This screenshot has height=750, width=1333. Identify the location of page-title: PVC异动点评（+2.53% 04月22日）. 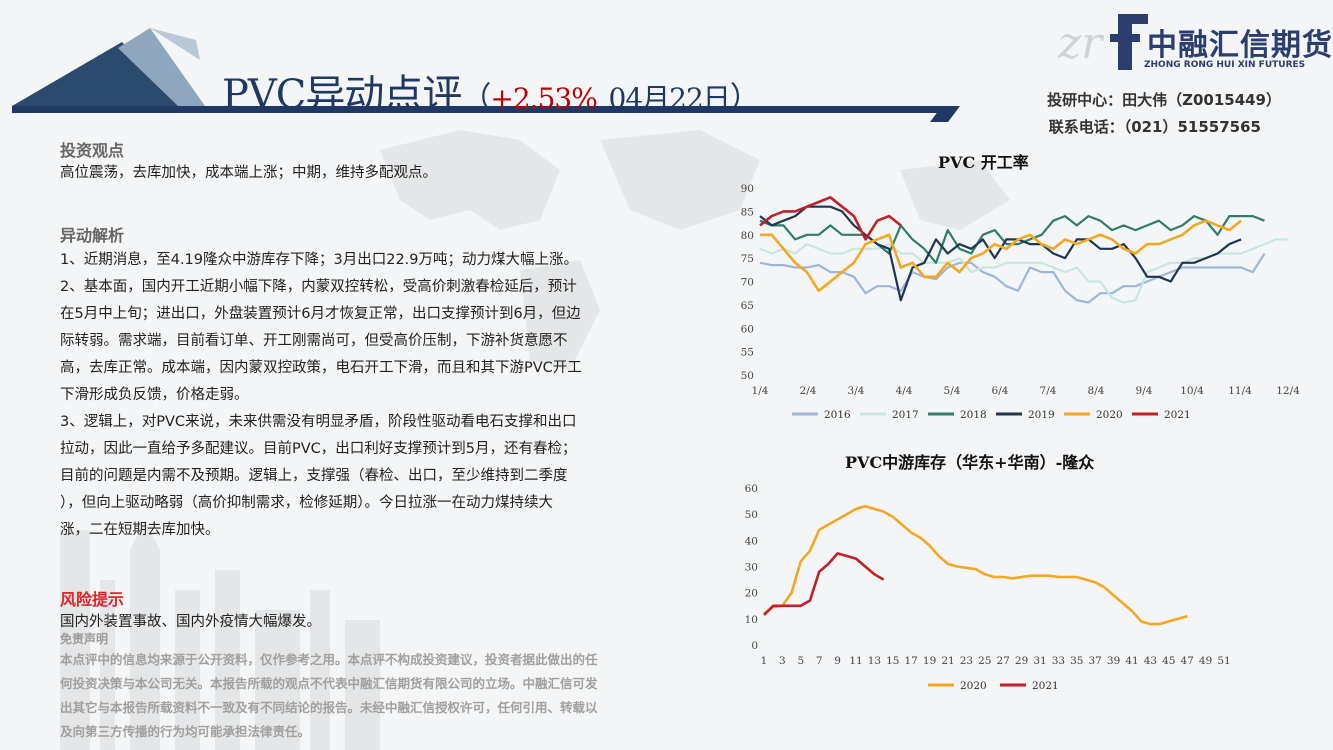
(491, 91).